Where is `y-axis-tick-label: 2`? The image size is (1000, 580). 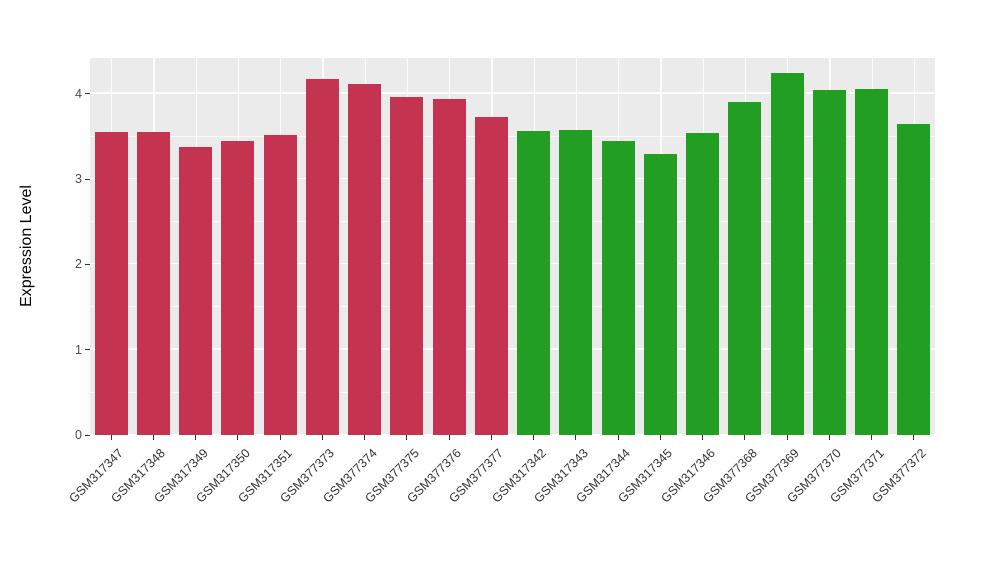
y-axis-tick-label: 2 is located at coordinates (78, 264).